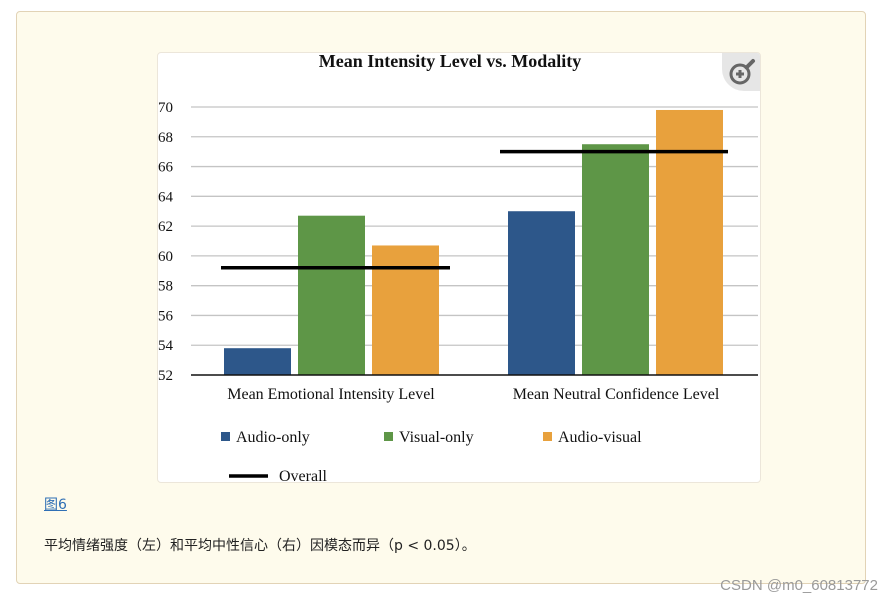 This screenshot has height=605, width=892. I want to click on y-tick-label: 64, so click(166, 197).